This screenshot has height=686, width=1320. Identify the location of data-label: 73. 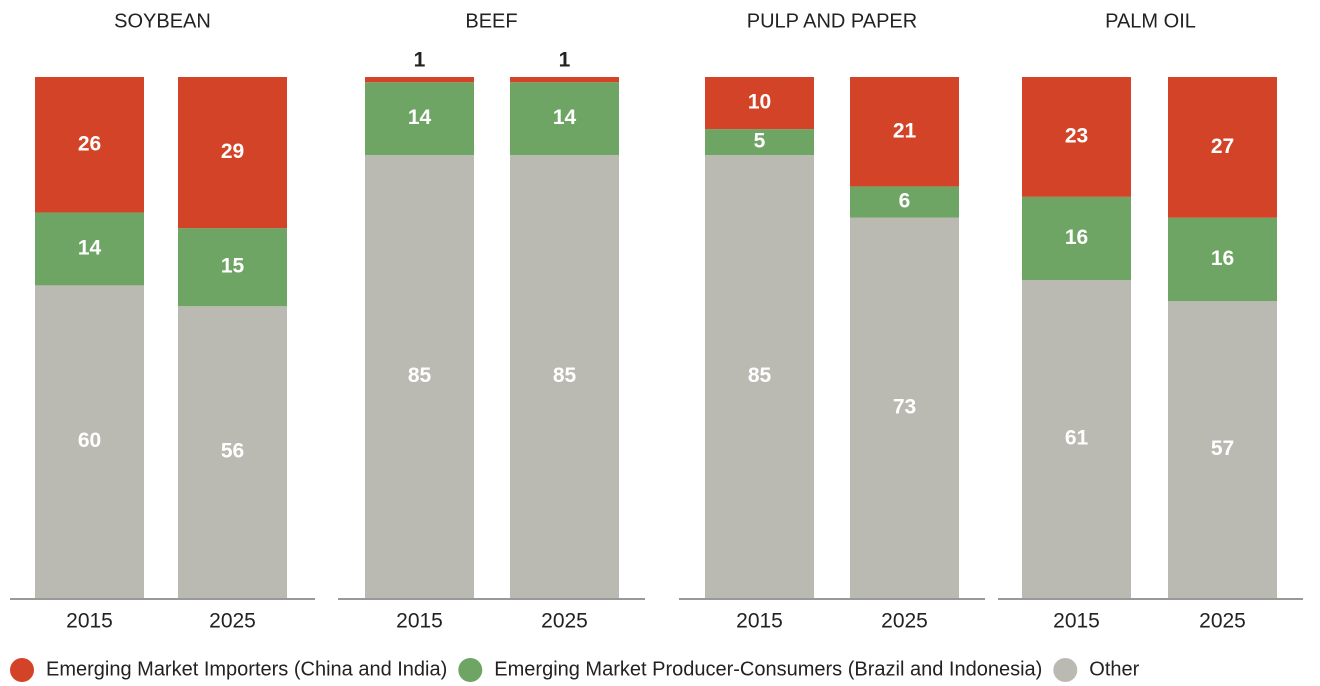
(904, 406).